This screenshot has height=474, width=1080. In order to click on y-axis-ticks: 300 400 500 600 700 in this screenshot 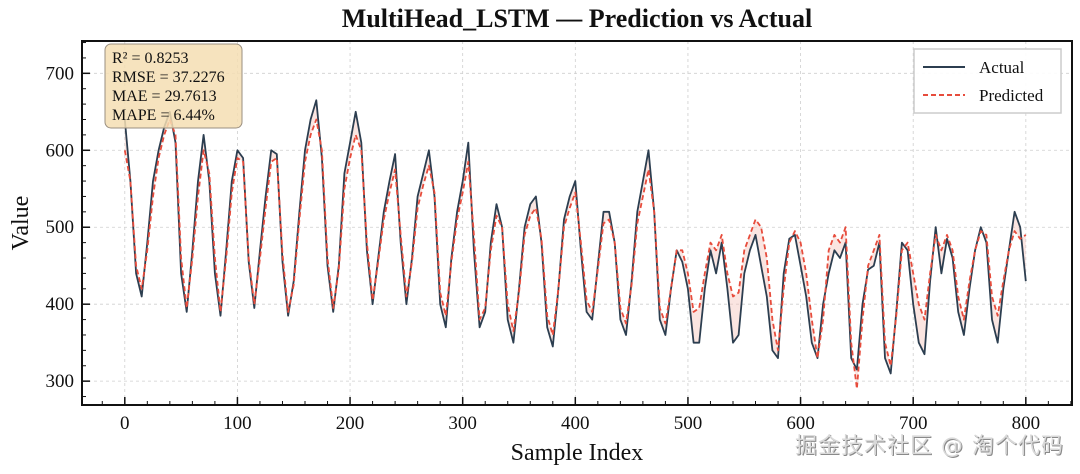, I will do `click(68, 220)`.